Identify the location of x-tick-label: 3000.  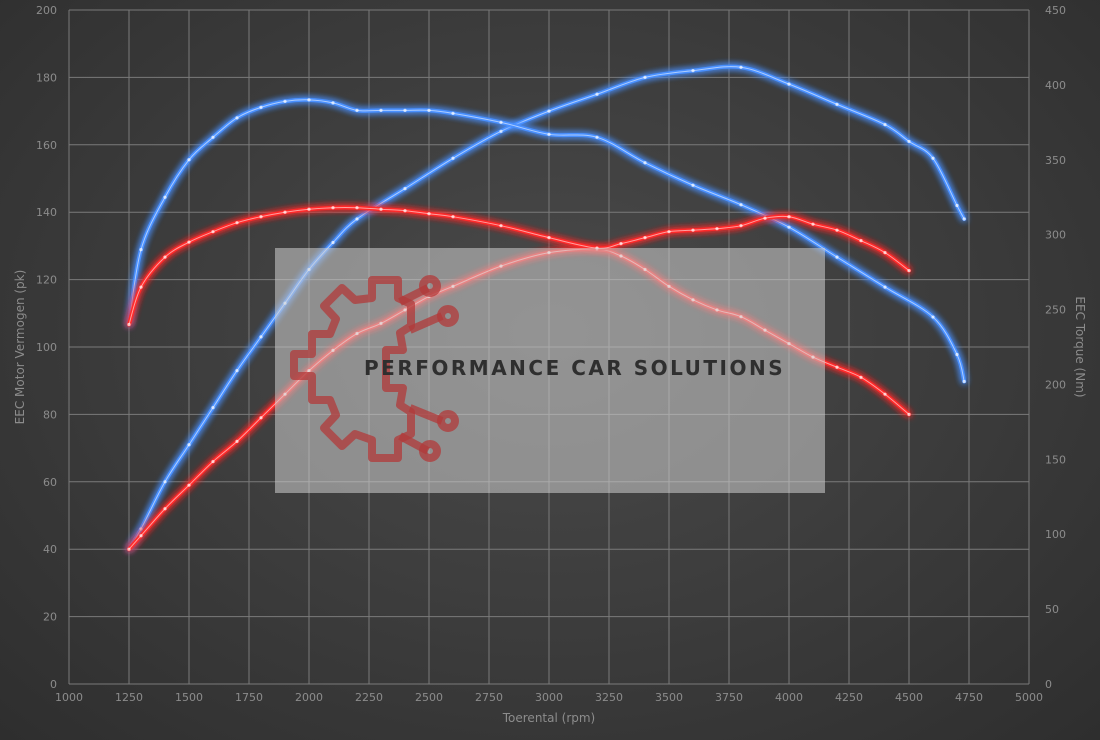
(549, 697).